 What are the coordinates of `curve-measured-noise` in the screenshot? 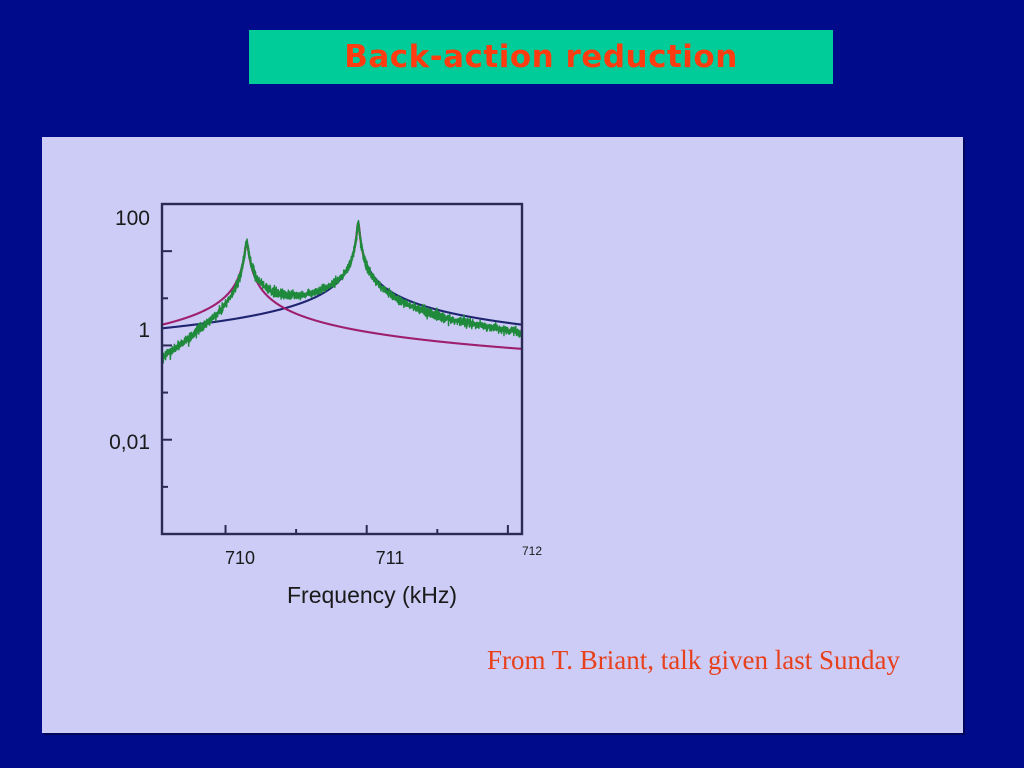 It's located at (342, 291).